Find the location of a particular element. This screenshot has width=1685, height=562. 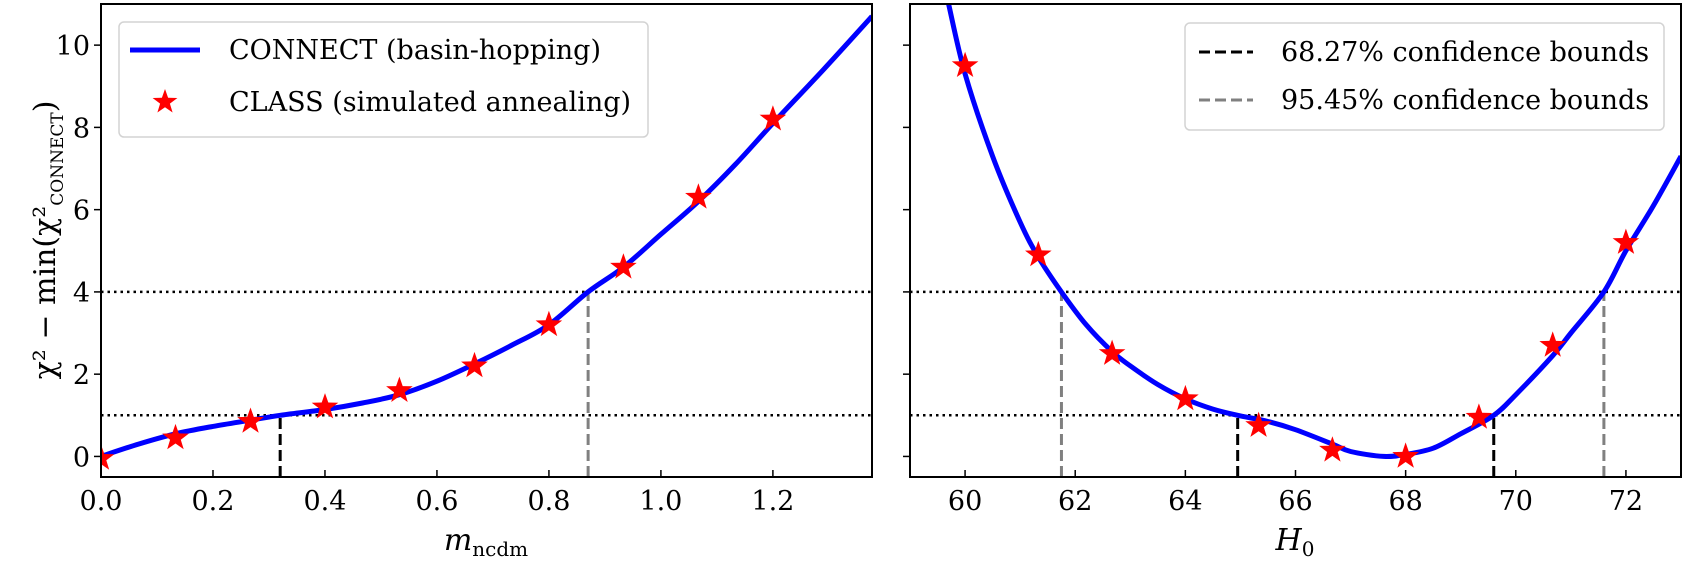

x-axis-label-right: H0 is located at coordinates (1295, 542).